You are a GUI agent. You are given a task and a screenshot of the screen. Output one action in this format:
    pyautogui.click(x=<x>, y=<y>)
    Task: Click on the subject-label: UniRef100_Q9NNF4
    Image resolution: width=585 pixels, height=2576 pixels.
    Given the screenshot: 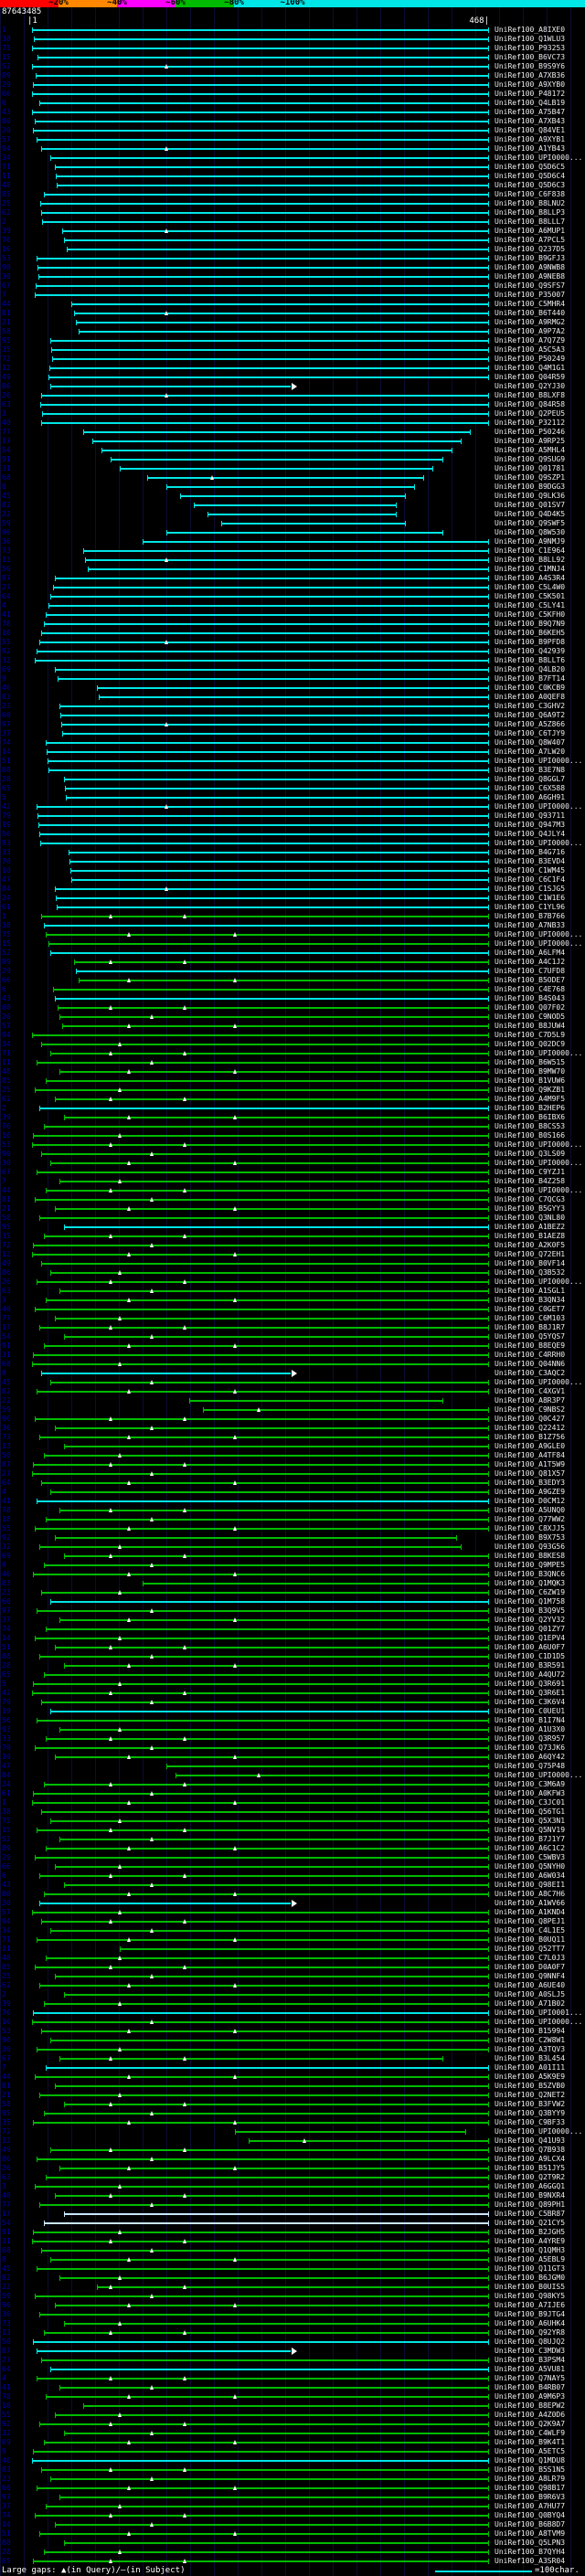 What is the action you would take?
    pyautogui.click(x=531, y=1976)
    